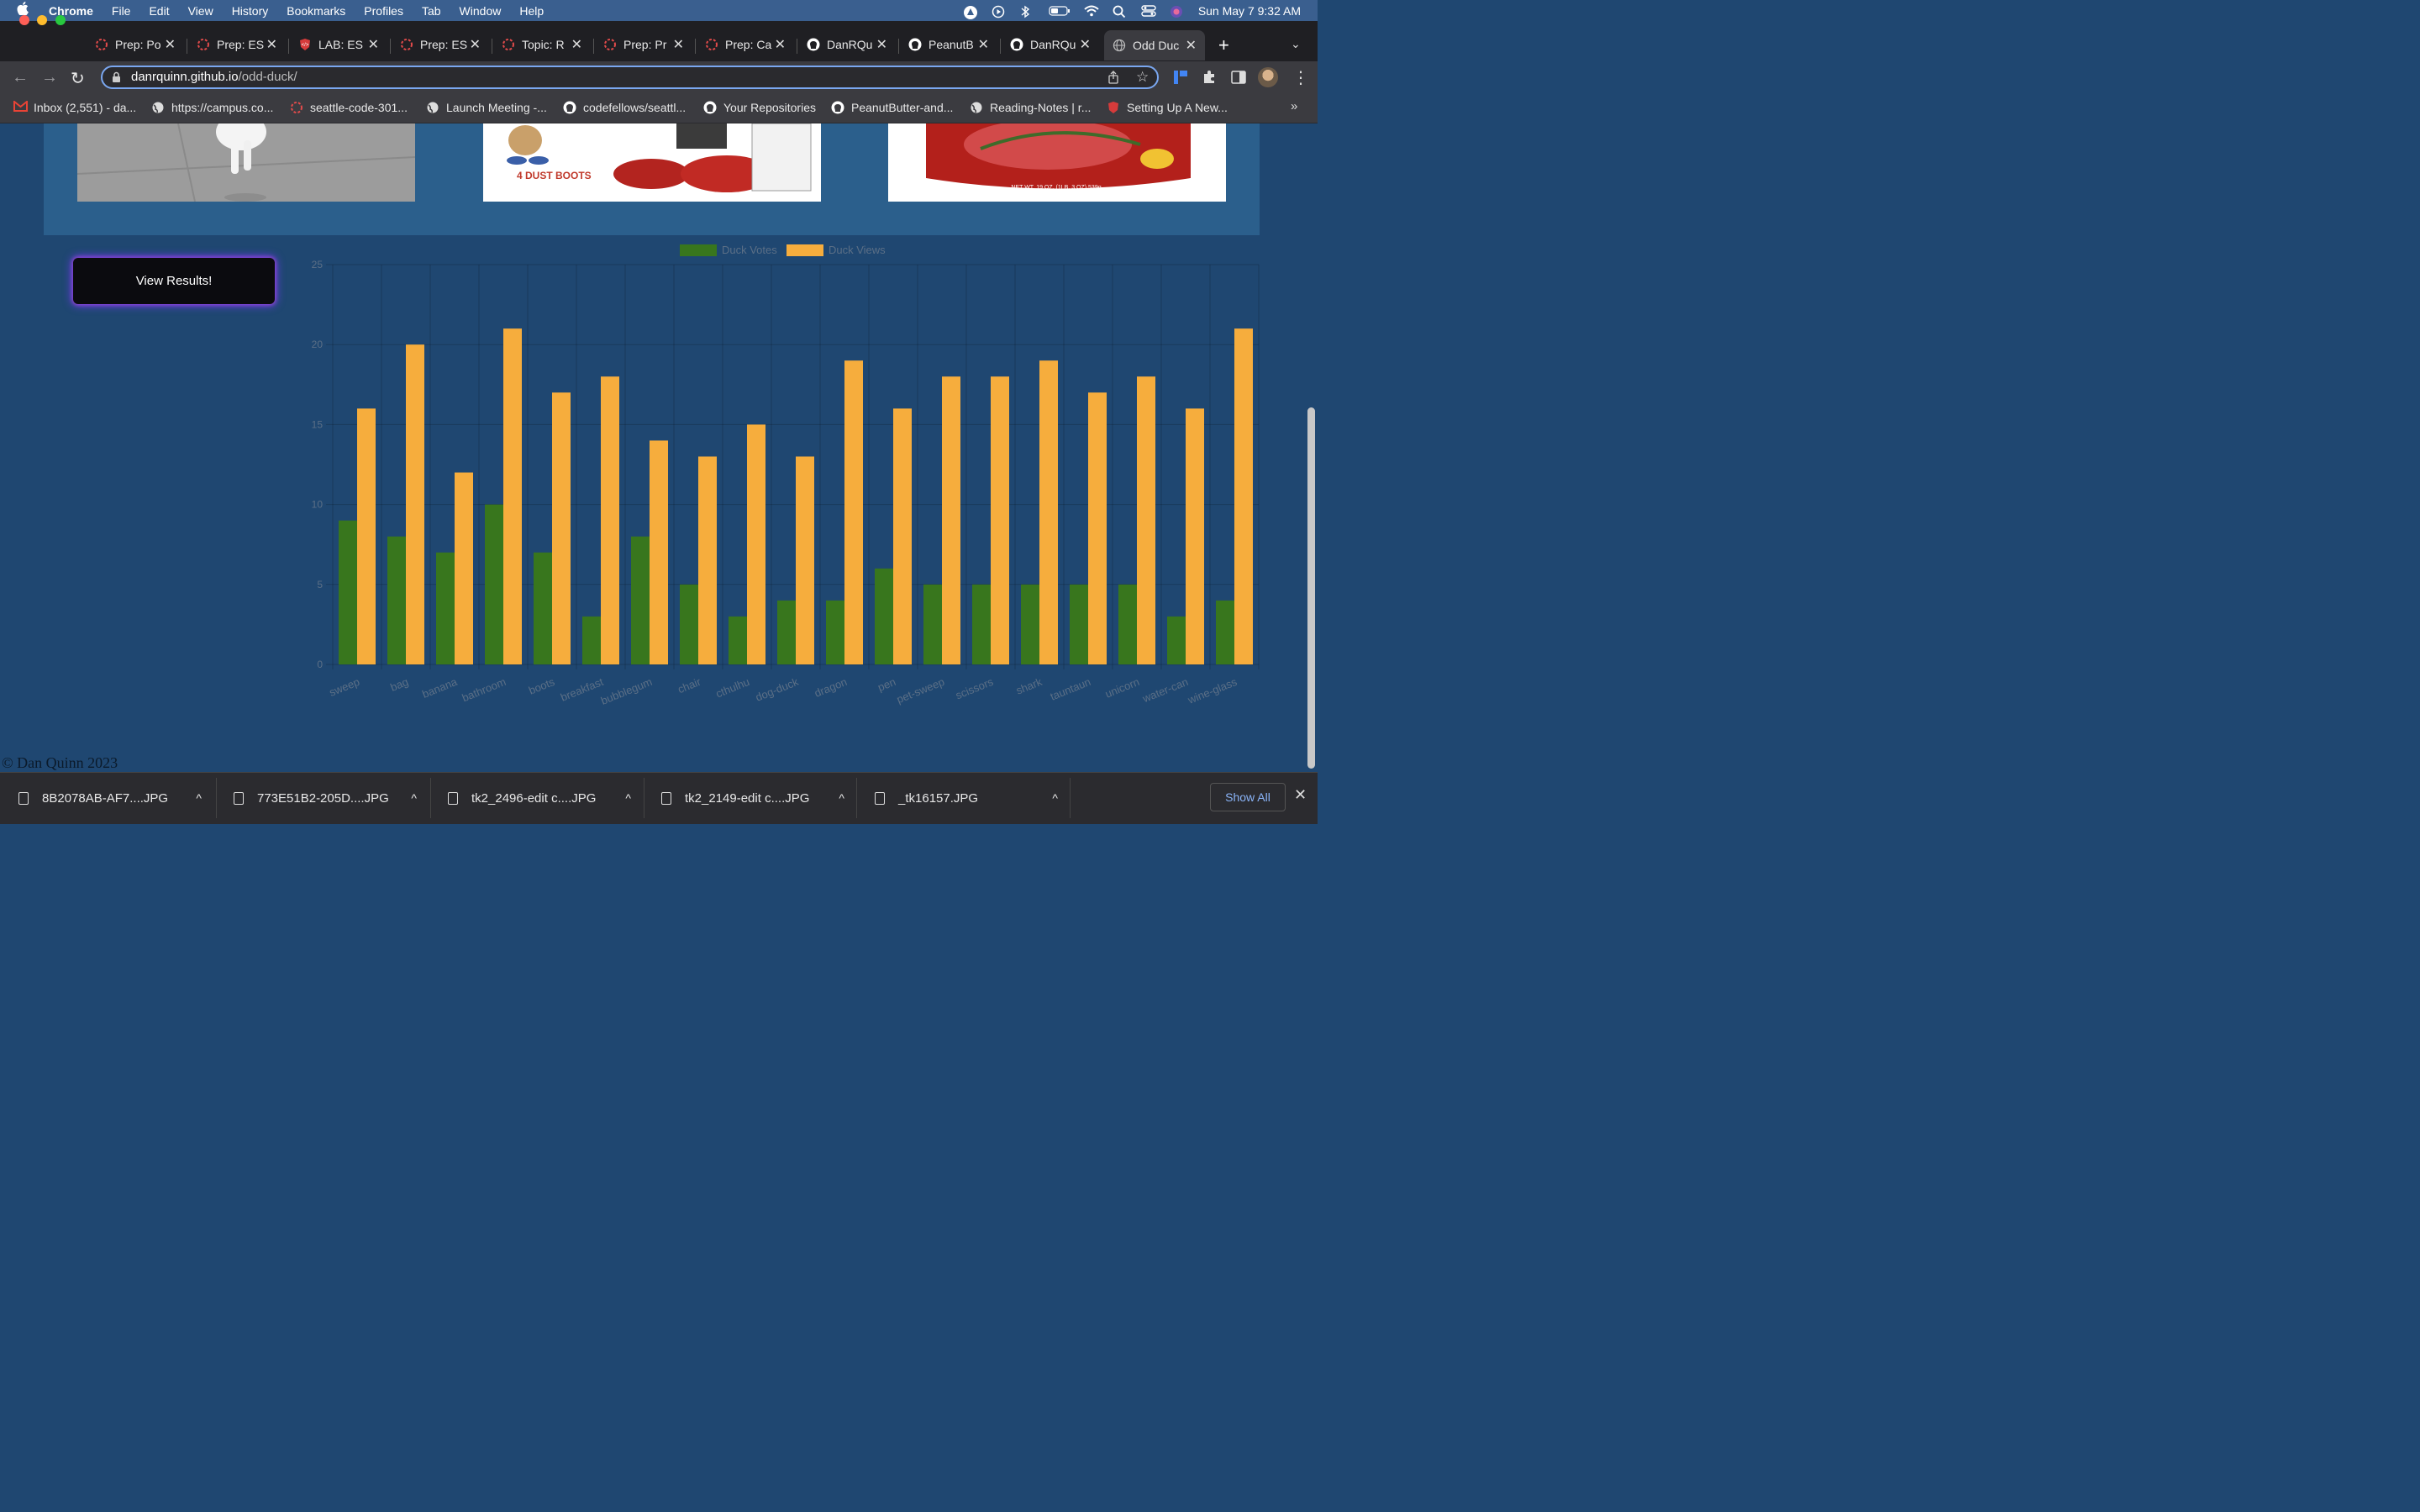 This screenshot has width=2420, height=1512. What do you see at coordinates (1209, 79) in the screenshot?
I see `puzzle-icon` at bounding box center [1209, 79].